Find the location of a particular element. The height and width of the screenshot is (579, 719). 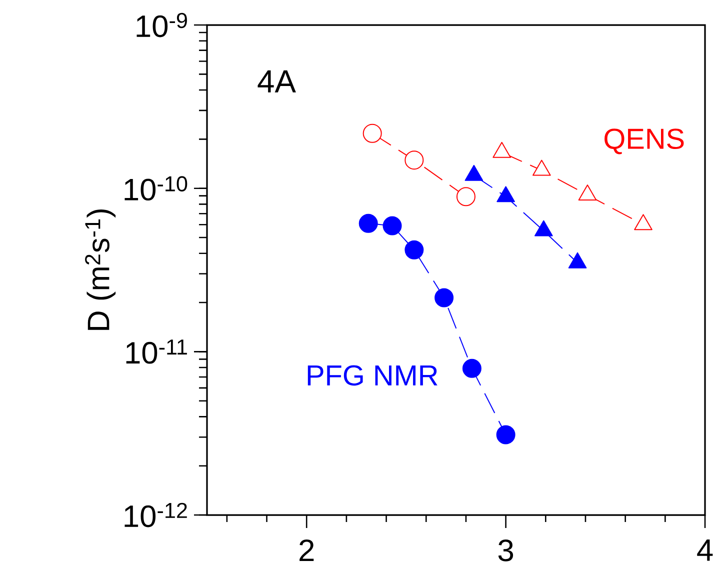

x-tick-label: 3 is located at coordinates (506, 551).